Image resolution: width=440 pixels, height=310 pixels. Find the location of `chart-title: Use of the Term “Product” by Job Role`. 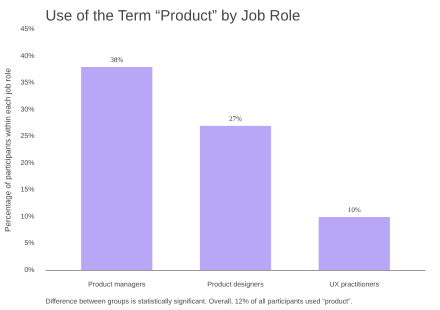

chart-title: Use of the Term “Product” by Job Role is located at coordinates (173, 16).